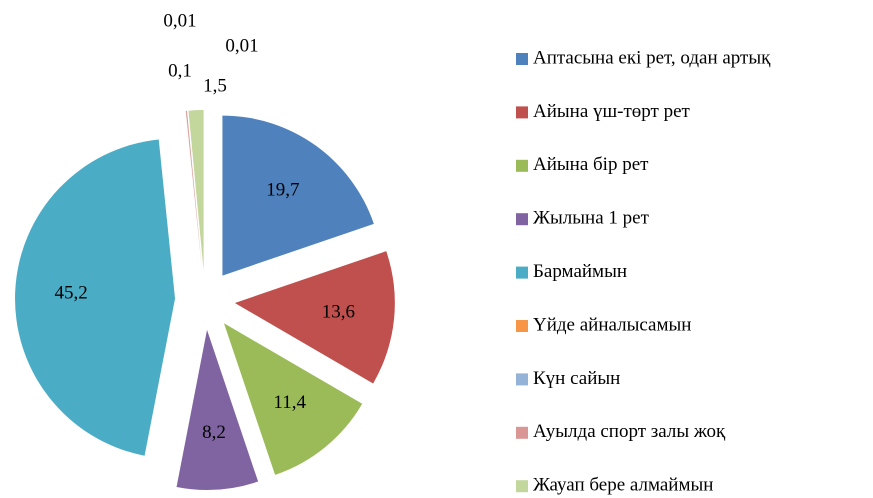  Describe the element at coordinates (652, 57) in the screenshot. I see `legend-label: Аптасына екі рет, одан артық` at that location.